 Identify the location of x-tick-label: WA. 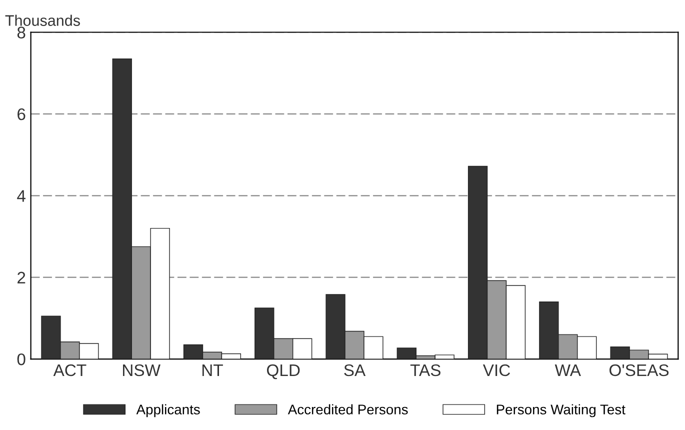
(567, 370).